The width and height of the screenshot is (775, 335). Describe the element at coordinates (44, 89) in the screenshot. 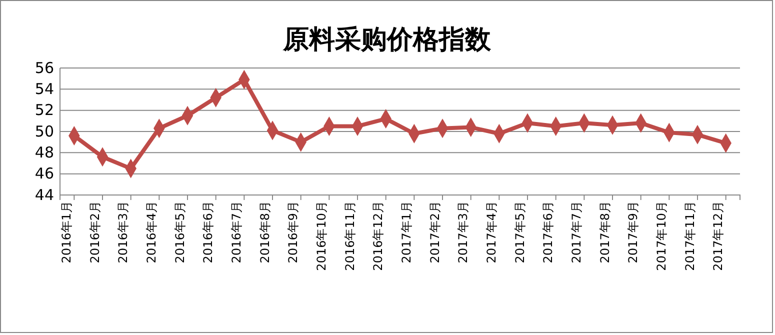

I see `y-tick-label: 54` at that location.